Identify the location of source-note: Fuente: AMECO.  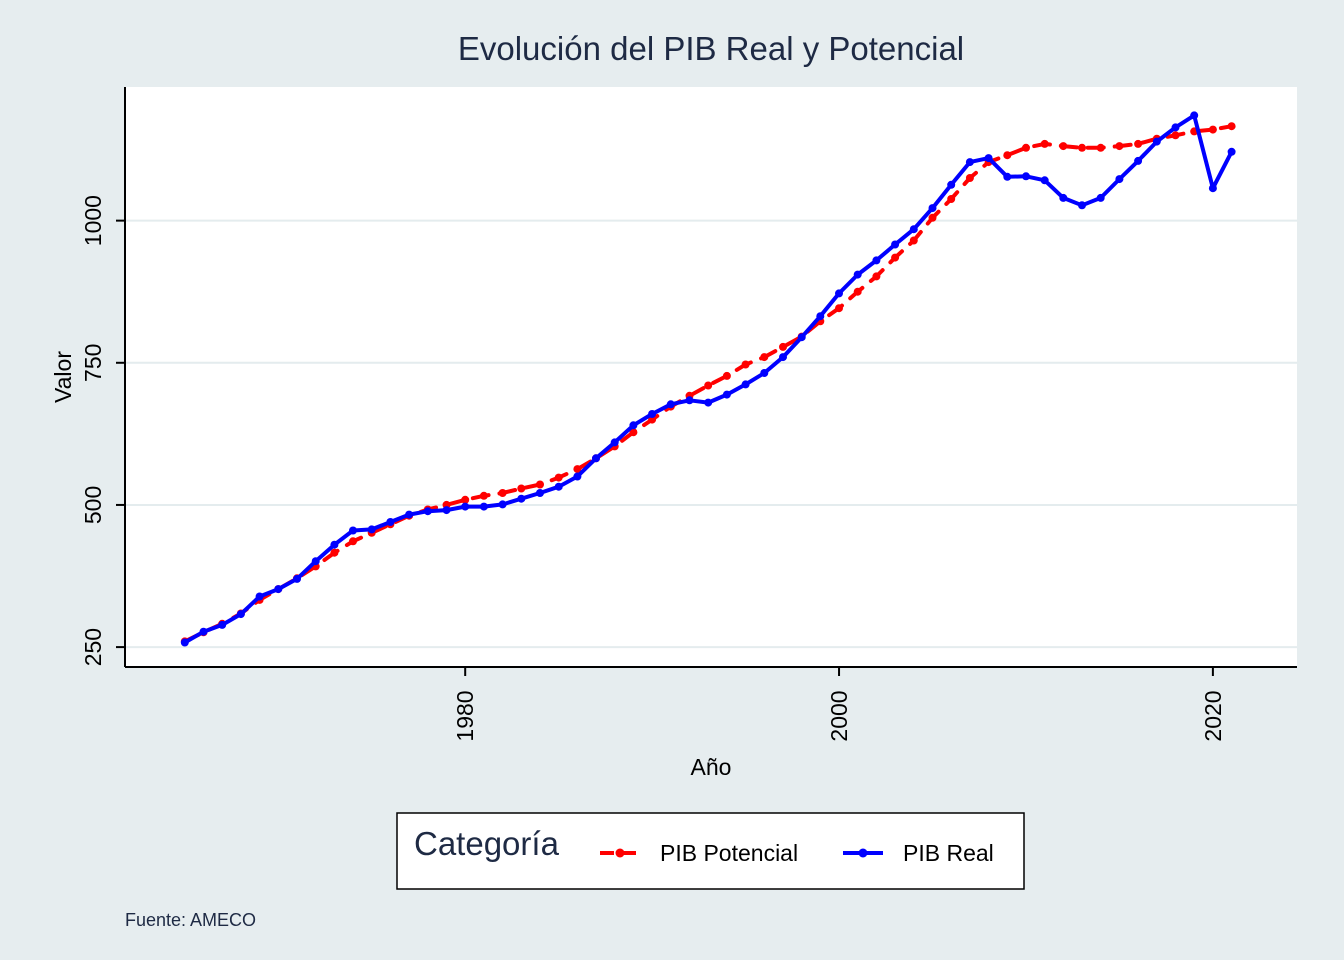
(190, 920).